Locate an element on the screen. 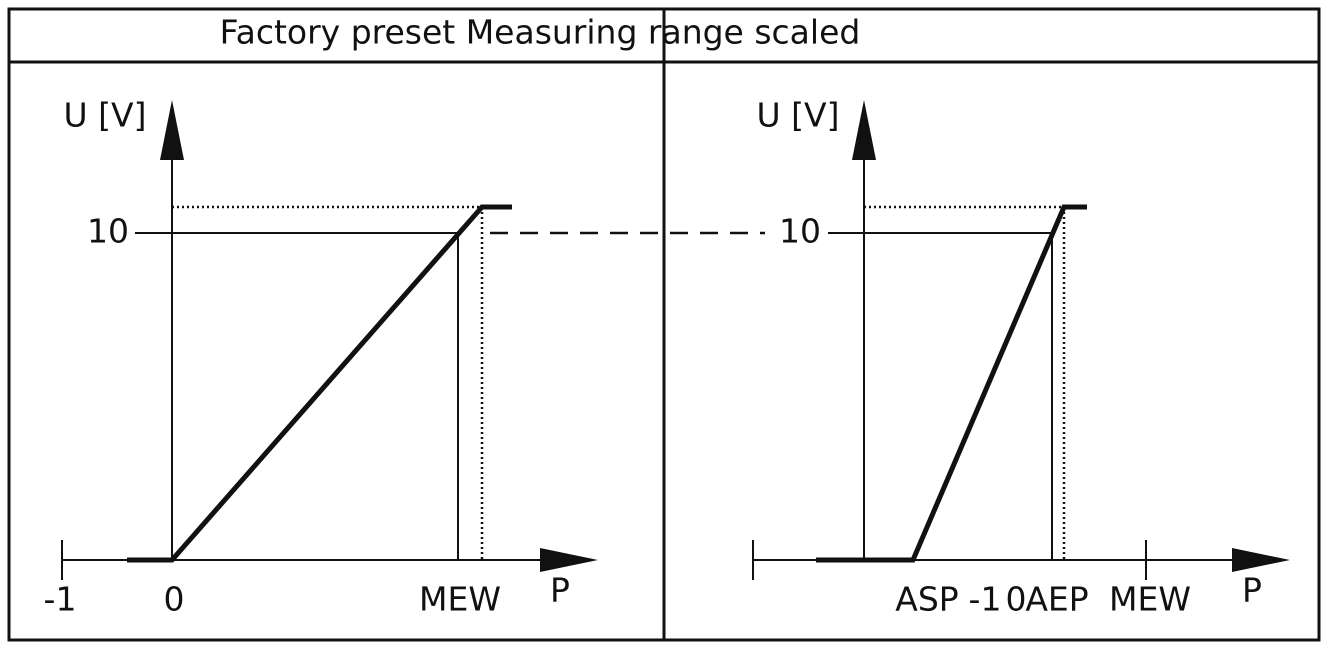 The height and width of the screenshot is (646, 1326). title: Factory preset Measuring range scaled is located at coordinates (540, 32).